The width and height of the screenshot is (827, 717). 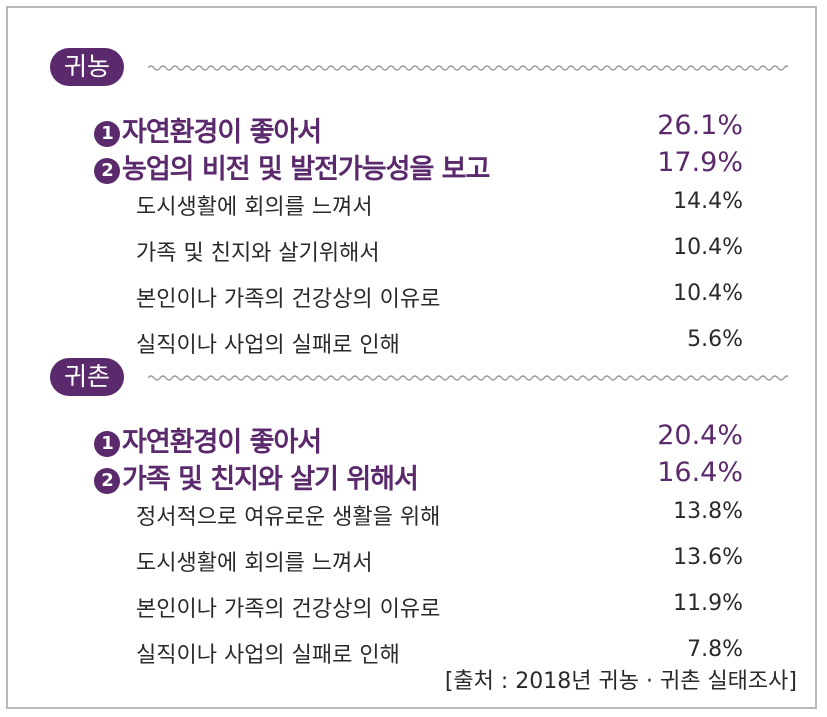 I want to click on reason-percent: 20.4%, so click(x=700, y=435).